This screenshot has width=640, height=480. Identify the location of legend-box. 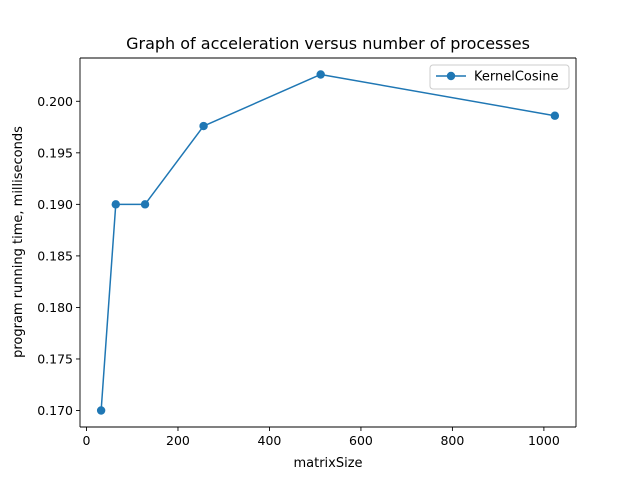
(499, 77).